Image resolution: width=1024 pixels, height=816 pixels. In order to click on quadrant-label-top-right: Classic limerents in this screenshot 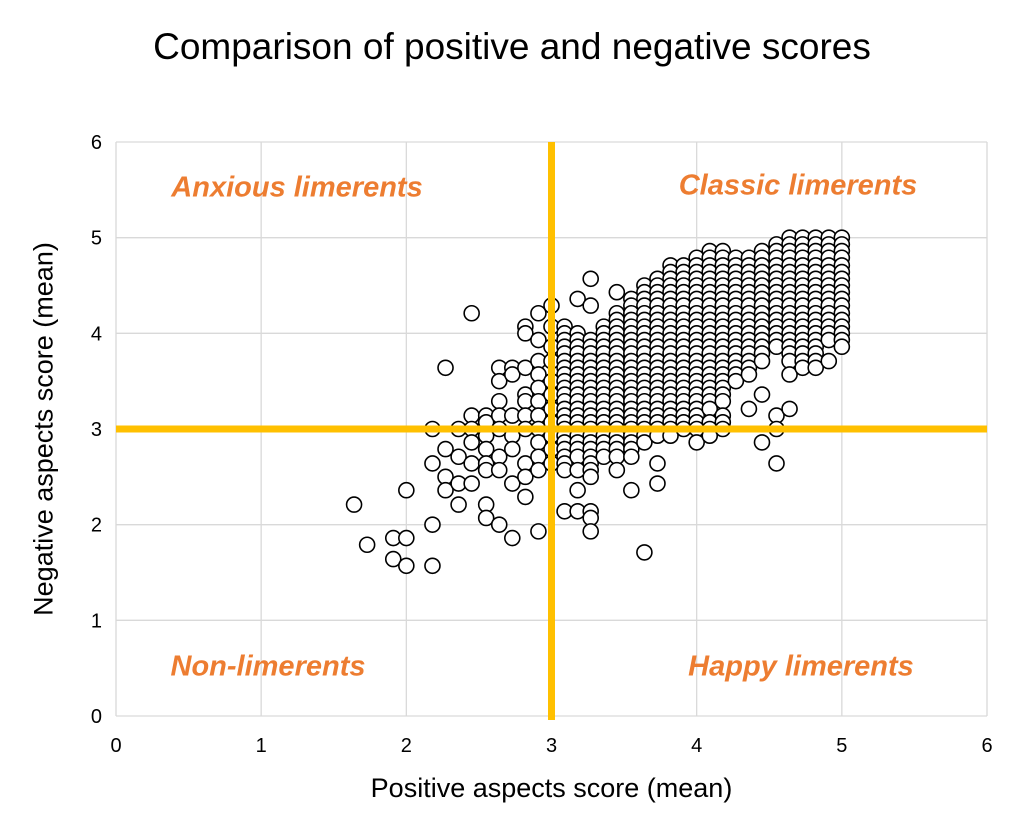, I will do `click(798, 185)`.